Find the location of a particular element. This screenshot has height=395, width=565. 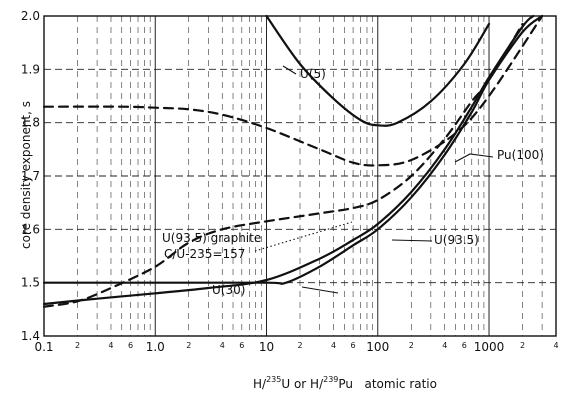

x-axis-label: H/235U or H/239Pu atomic ratio is located at coordinates (345, 383).